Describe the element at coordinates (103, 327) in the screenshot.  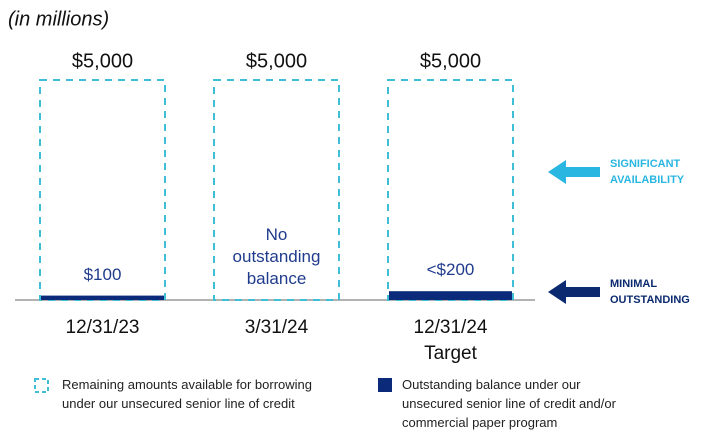
I see `x-tick-label: 12/31/23` at that location.